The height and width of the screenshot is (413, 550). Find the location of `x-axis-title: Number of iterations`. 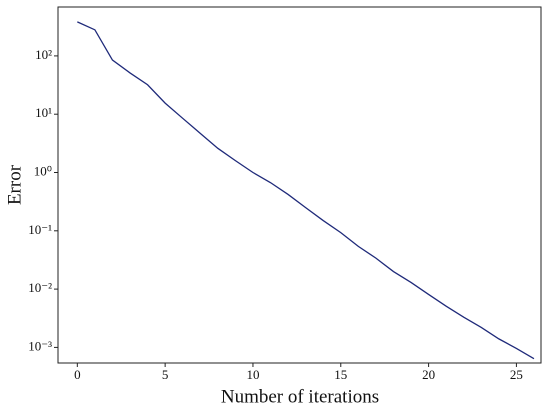

x-axis-title: Number of iterations is located at coordinates (300, 396).